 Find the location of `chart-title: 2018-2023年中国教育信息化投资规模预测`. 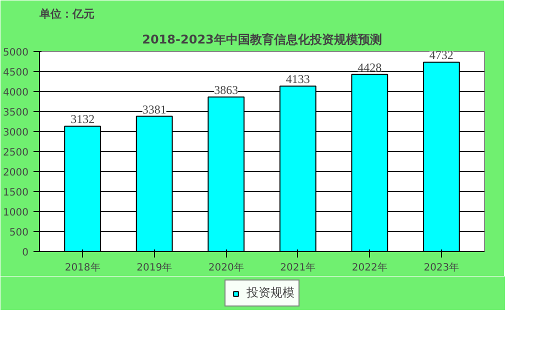

chart-title: 2018-2023年中国教育信息化投资规模预测 is located at coordinates (262, 39).